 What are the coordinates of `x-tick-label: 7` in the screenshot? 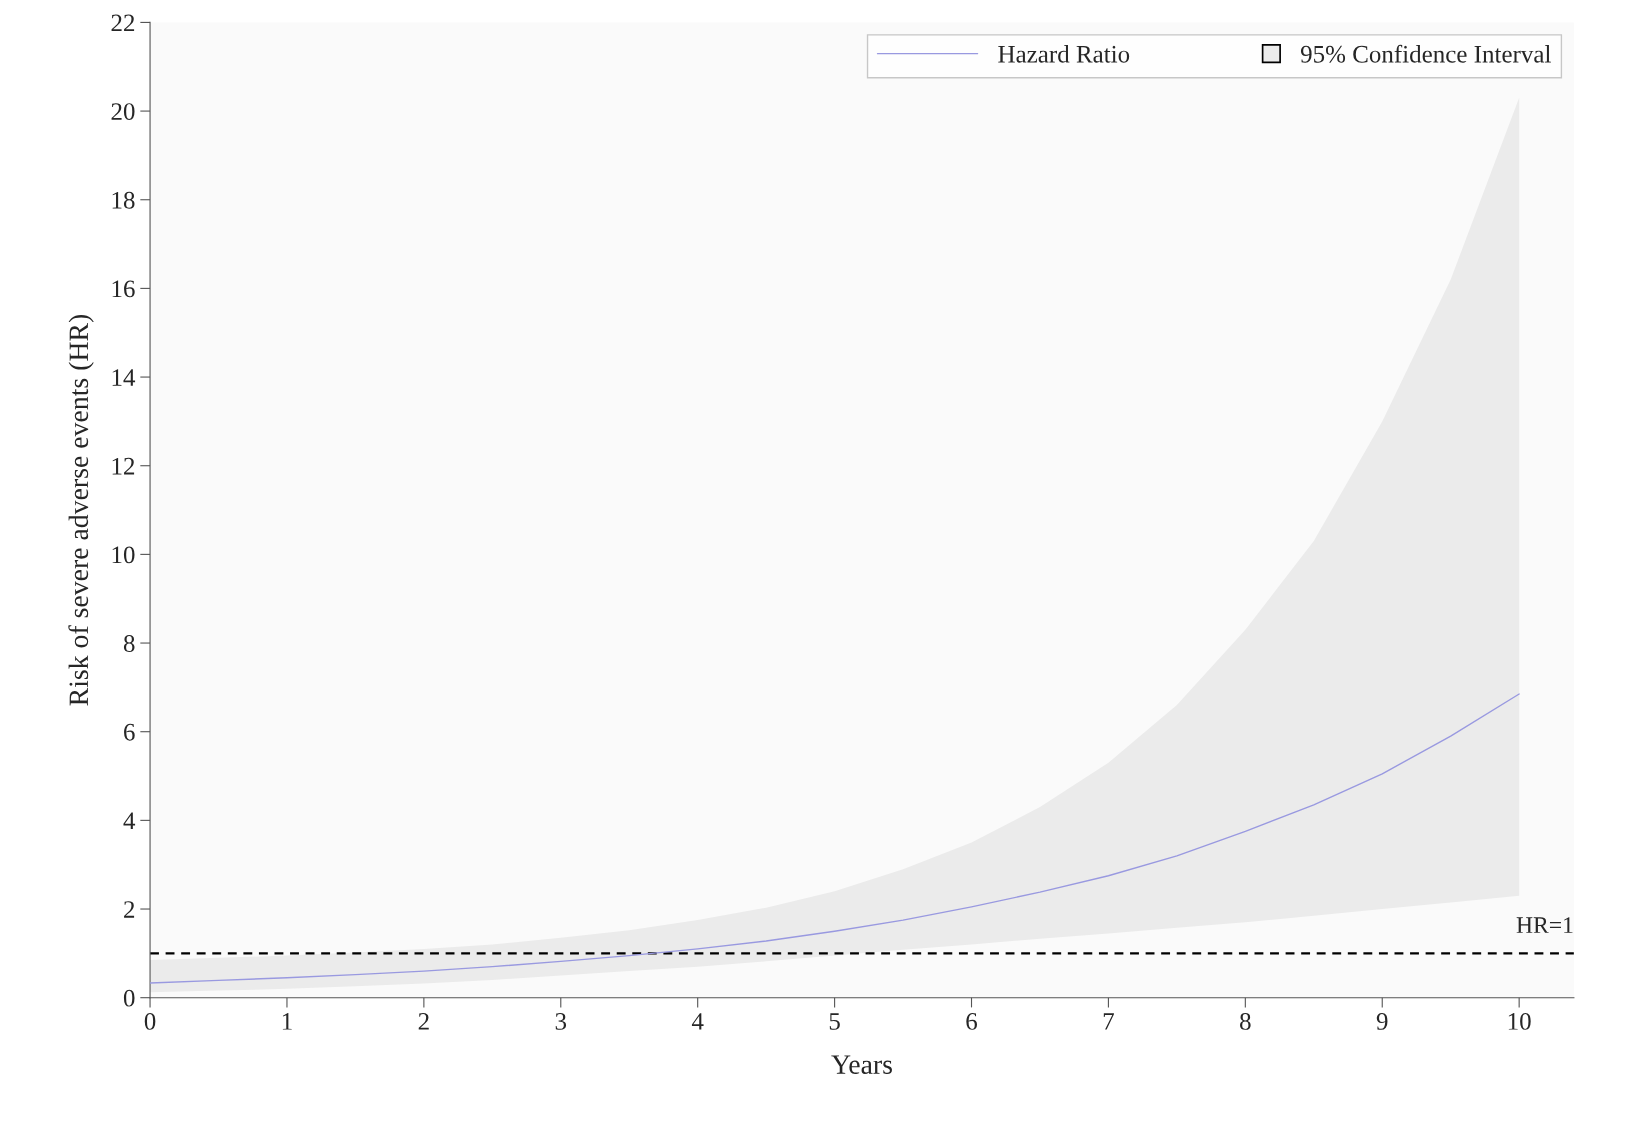 It's located at (1108, 1021).